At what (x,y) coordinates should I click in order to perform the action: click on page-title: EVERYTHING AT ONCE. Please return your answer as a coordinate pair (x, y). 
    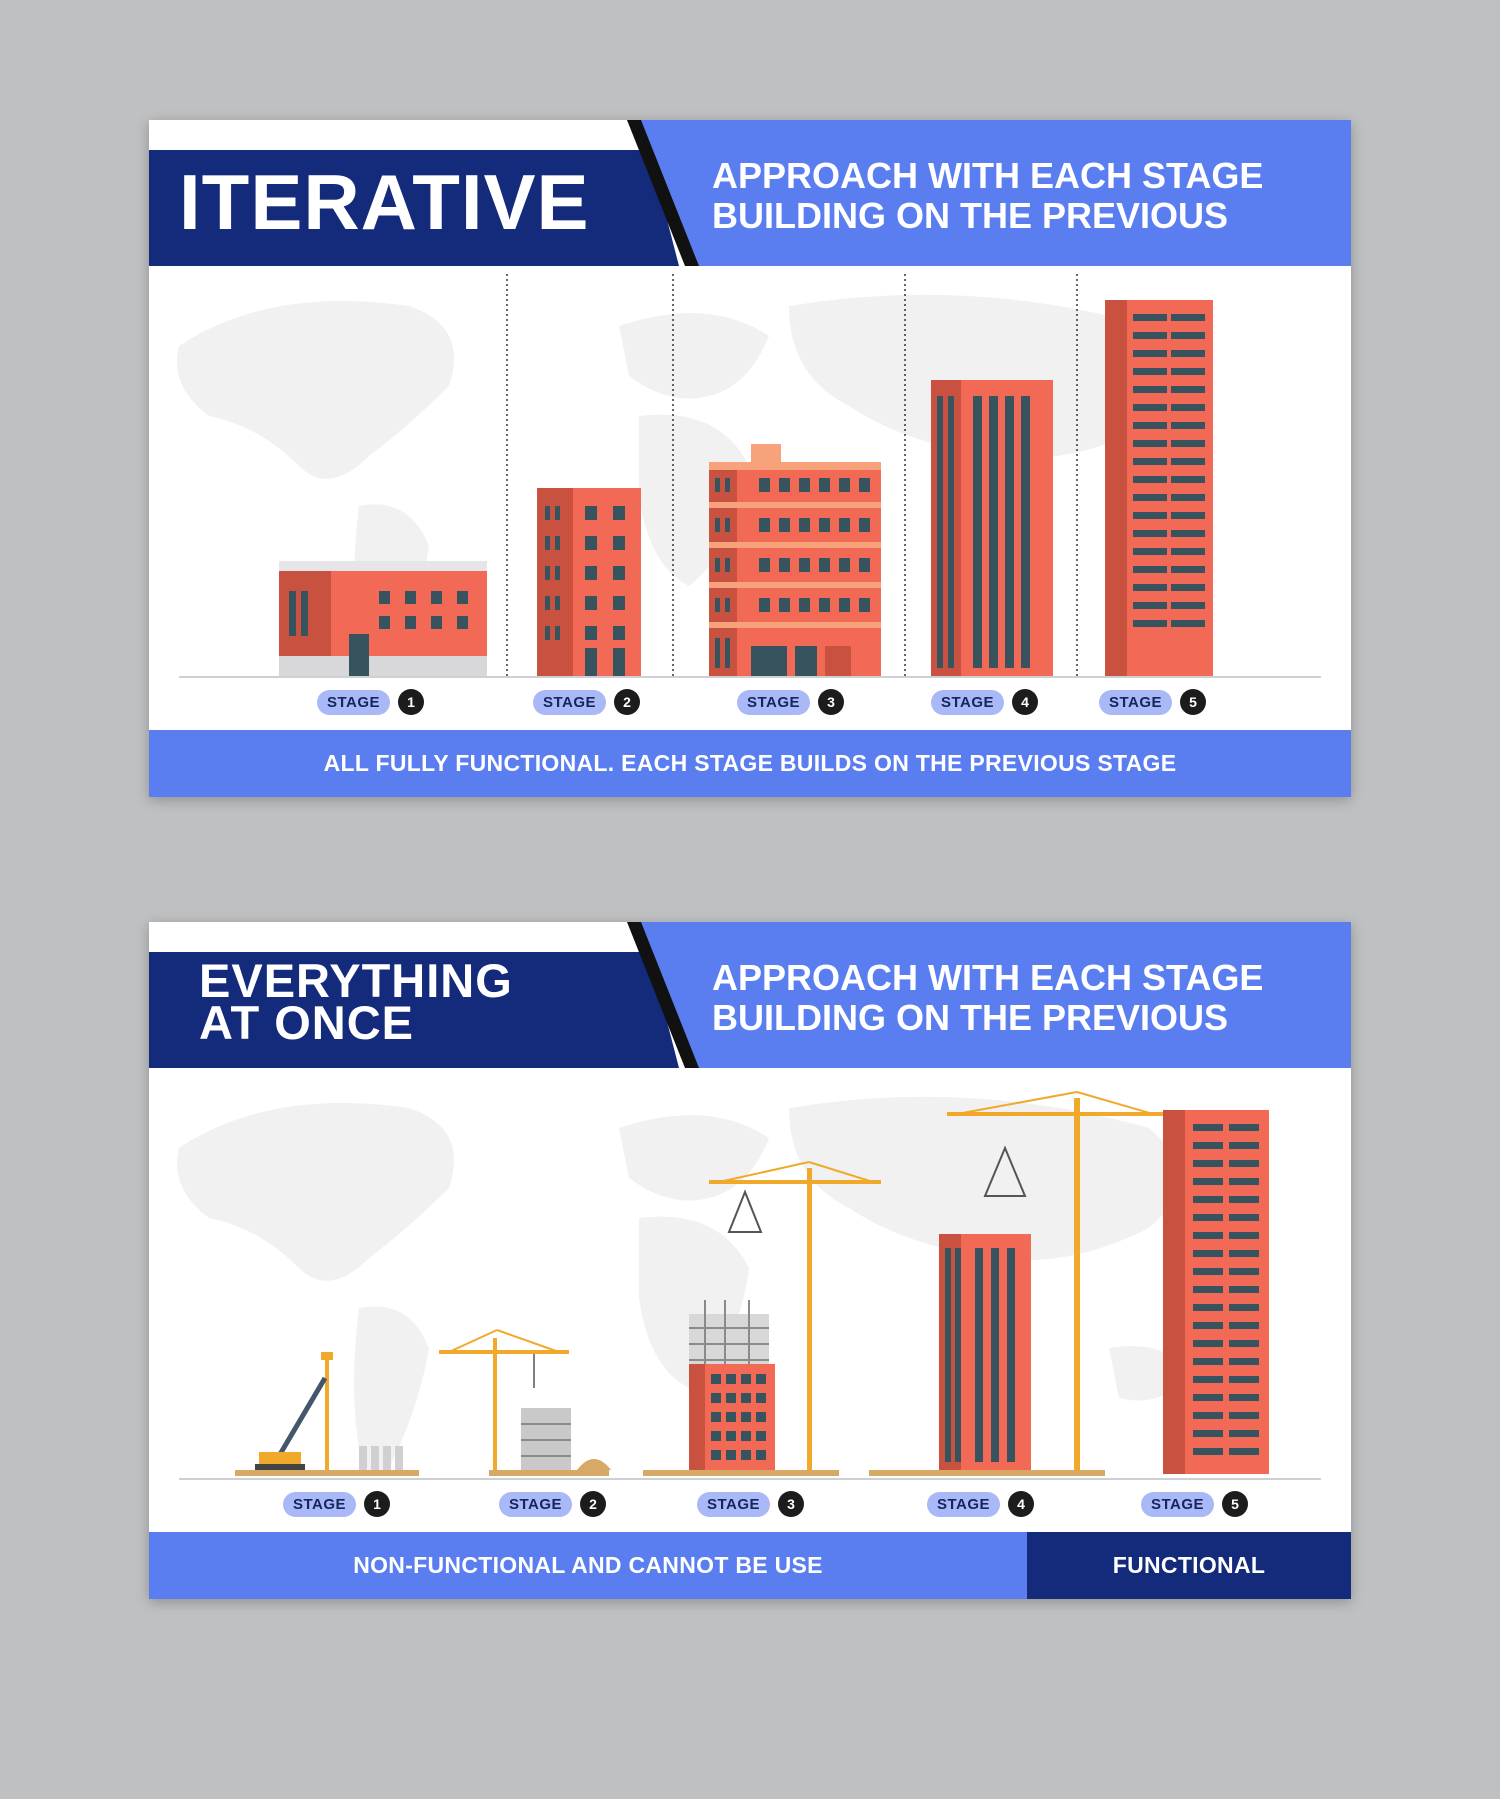
    Looking at the image, I should click on (356, 1000).